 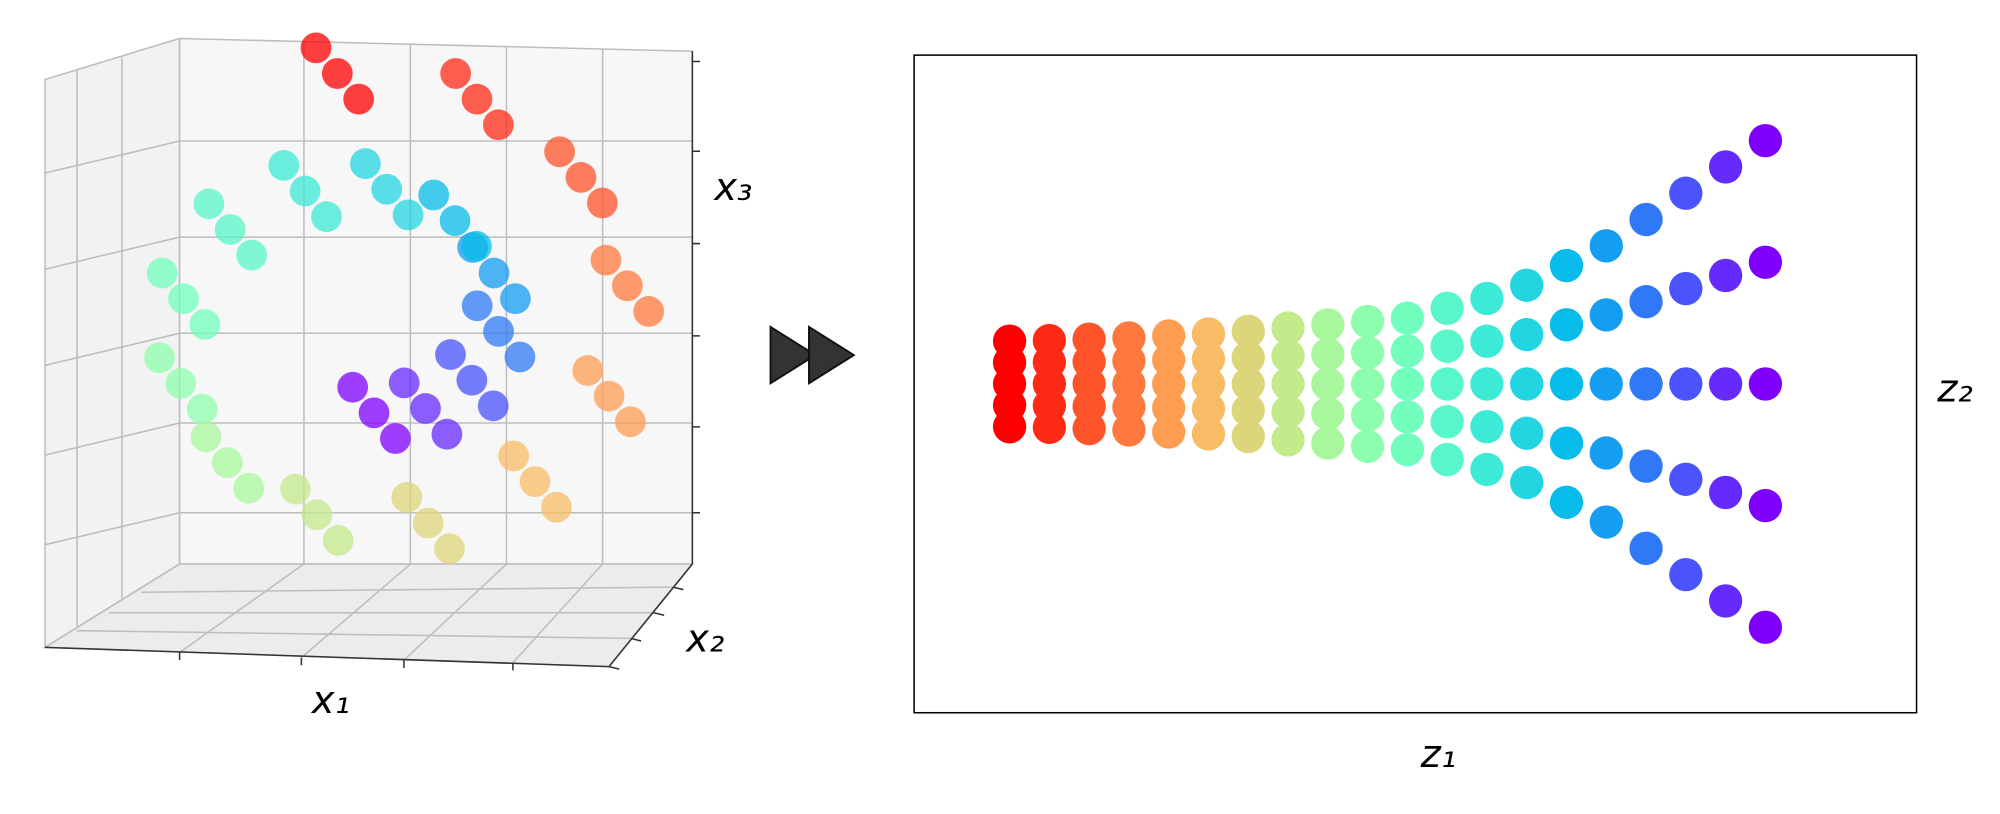 What do you see at coordinates (330, 700) in the screenshot?
I see `x-axis-label: x₁` at bounding box center [330, 700].